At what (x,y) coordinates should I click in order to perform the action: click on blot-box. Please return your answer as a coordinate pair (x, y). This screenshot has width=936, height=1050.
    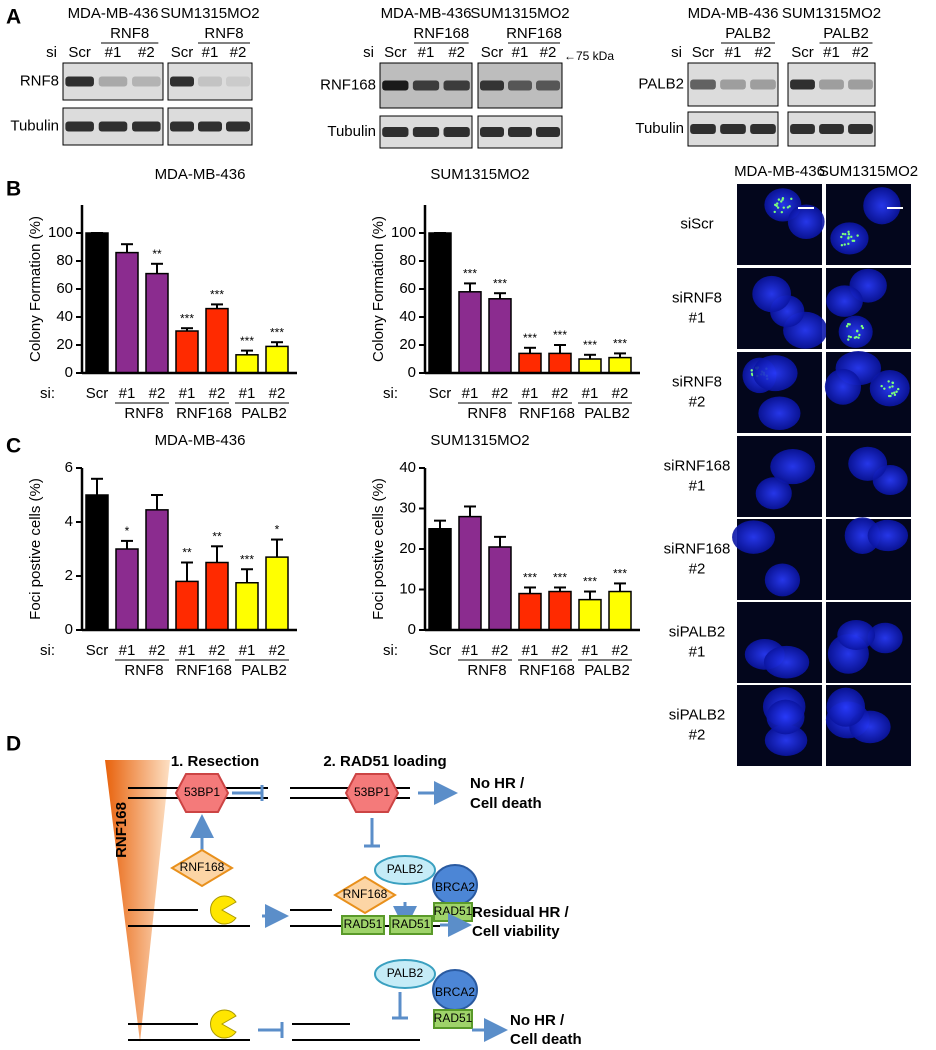
    Looking at the image, I should click on (733, 84).